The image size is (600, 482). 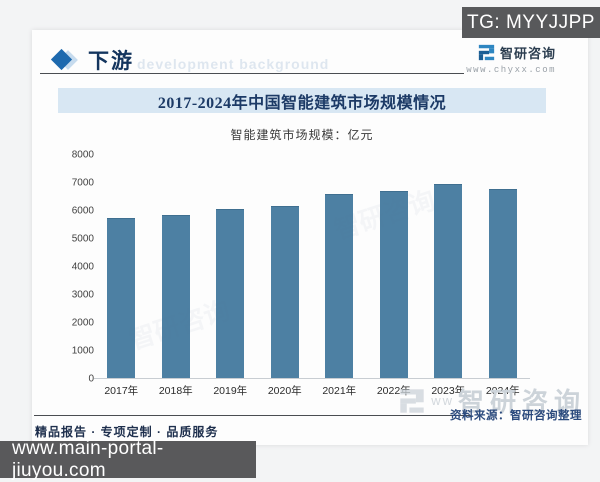 What do you see at coordinates (82, 267) in the screenshot?
I see `y-axis-tick: 4000` at bounding box center [82, 267].